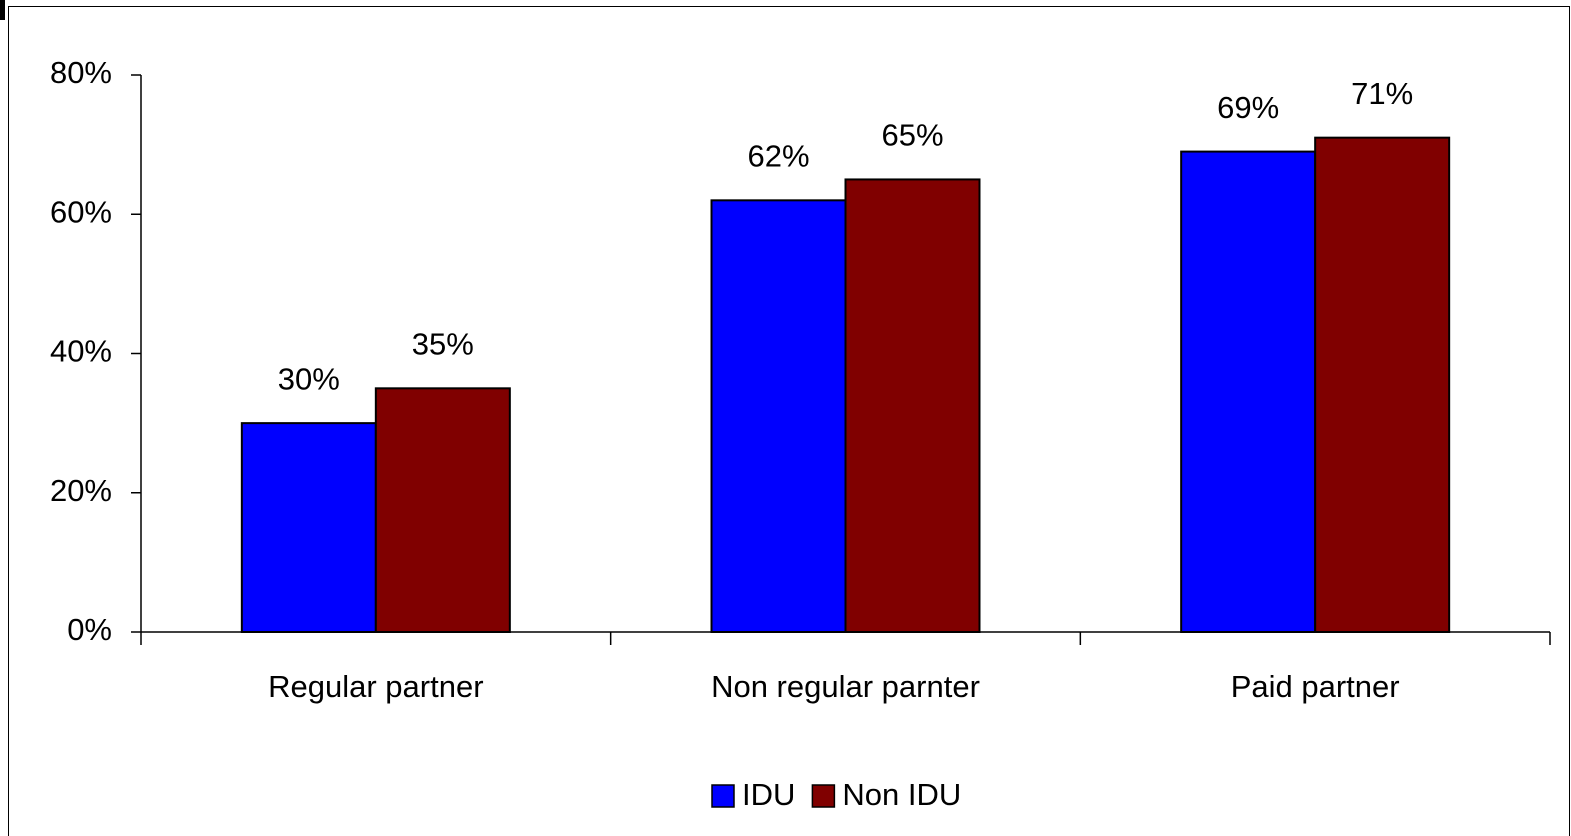  What do you see at coordinates (81, 351) in the screenshot?
I see `y-tick-label: 40%` at bounding box center [81, 351].